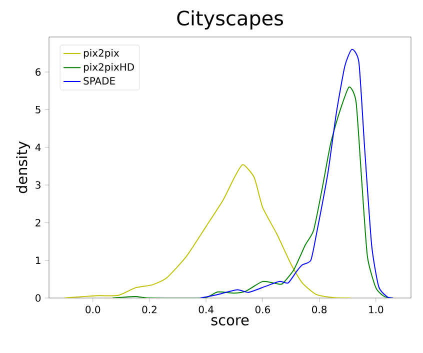 The image size is (423, 353). I want to click on x-tick-label: 0.0, so click(93, 310).